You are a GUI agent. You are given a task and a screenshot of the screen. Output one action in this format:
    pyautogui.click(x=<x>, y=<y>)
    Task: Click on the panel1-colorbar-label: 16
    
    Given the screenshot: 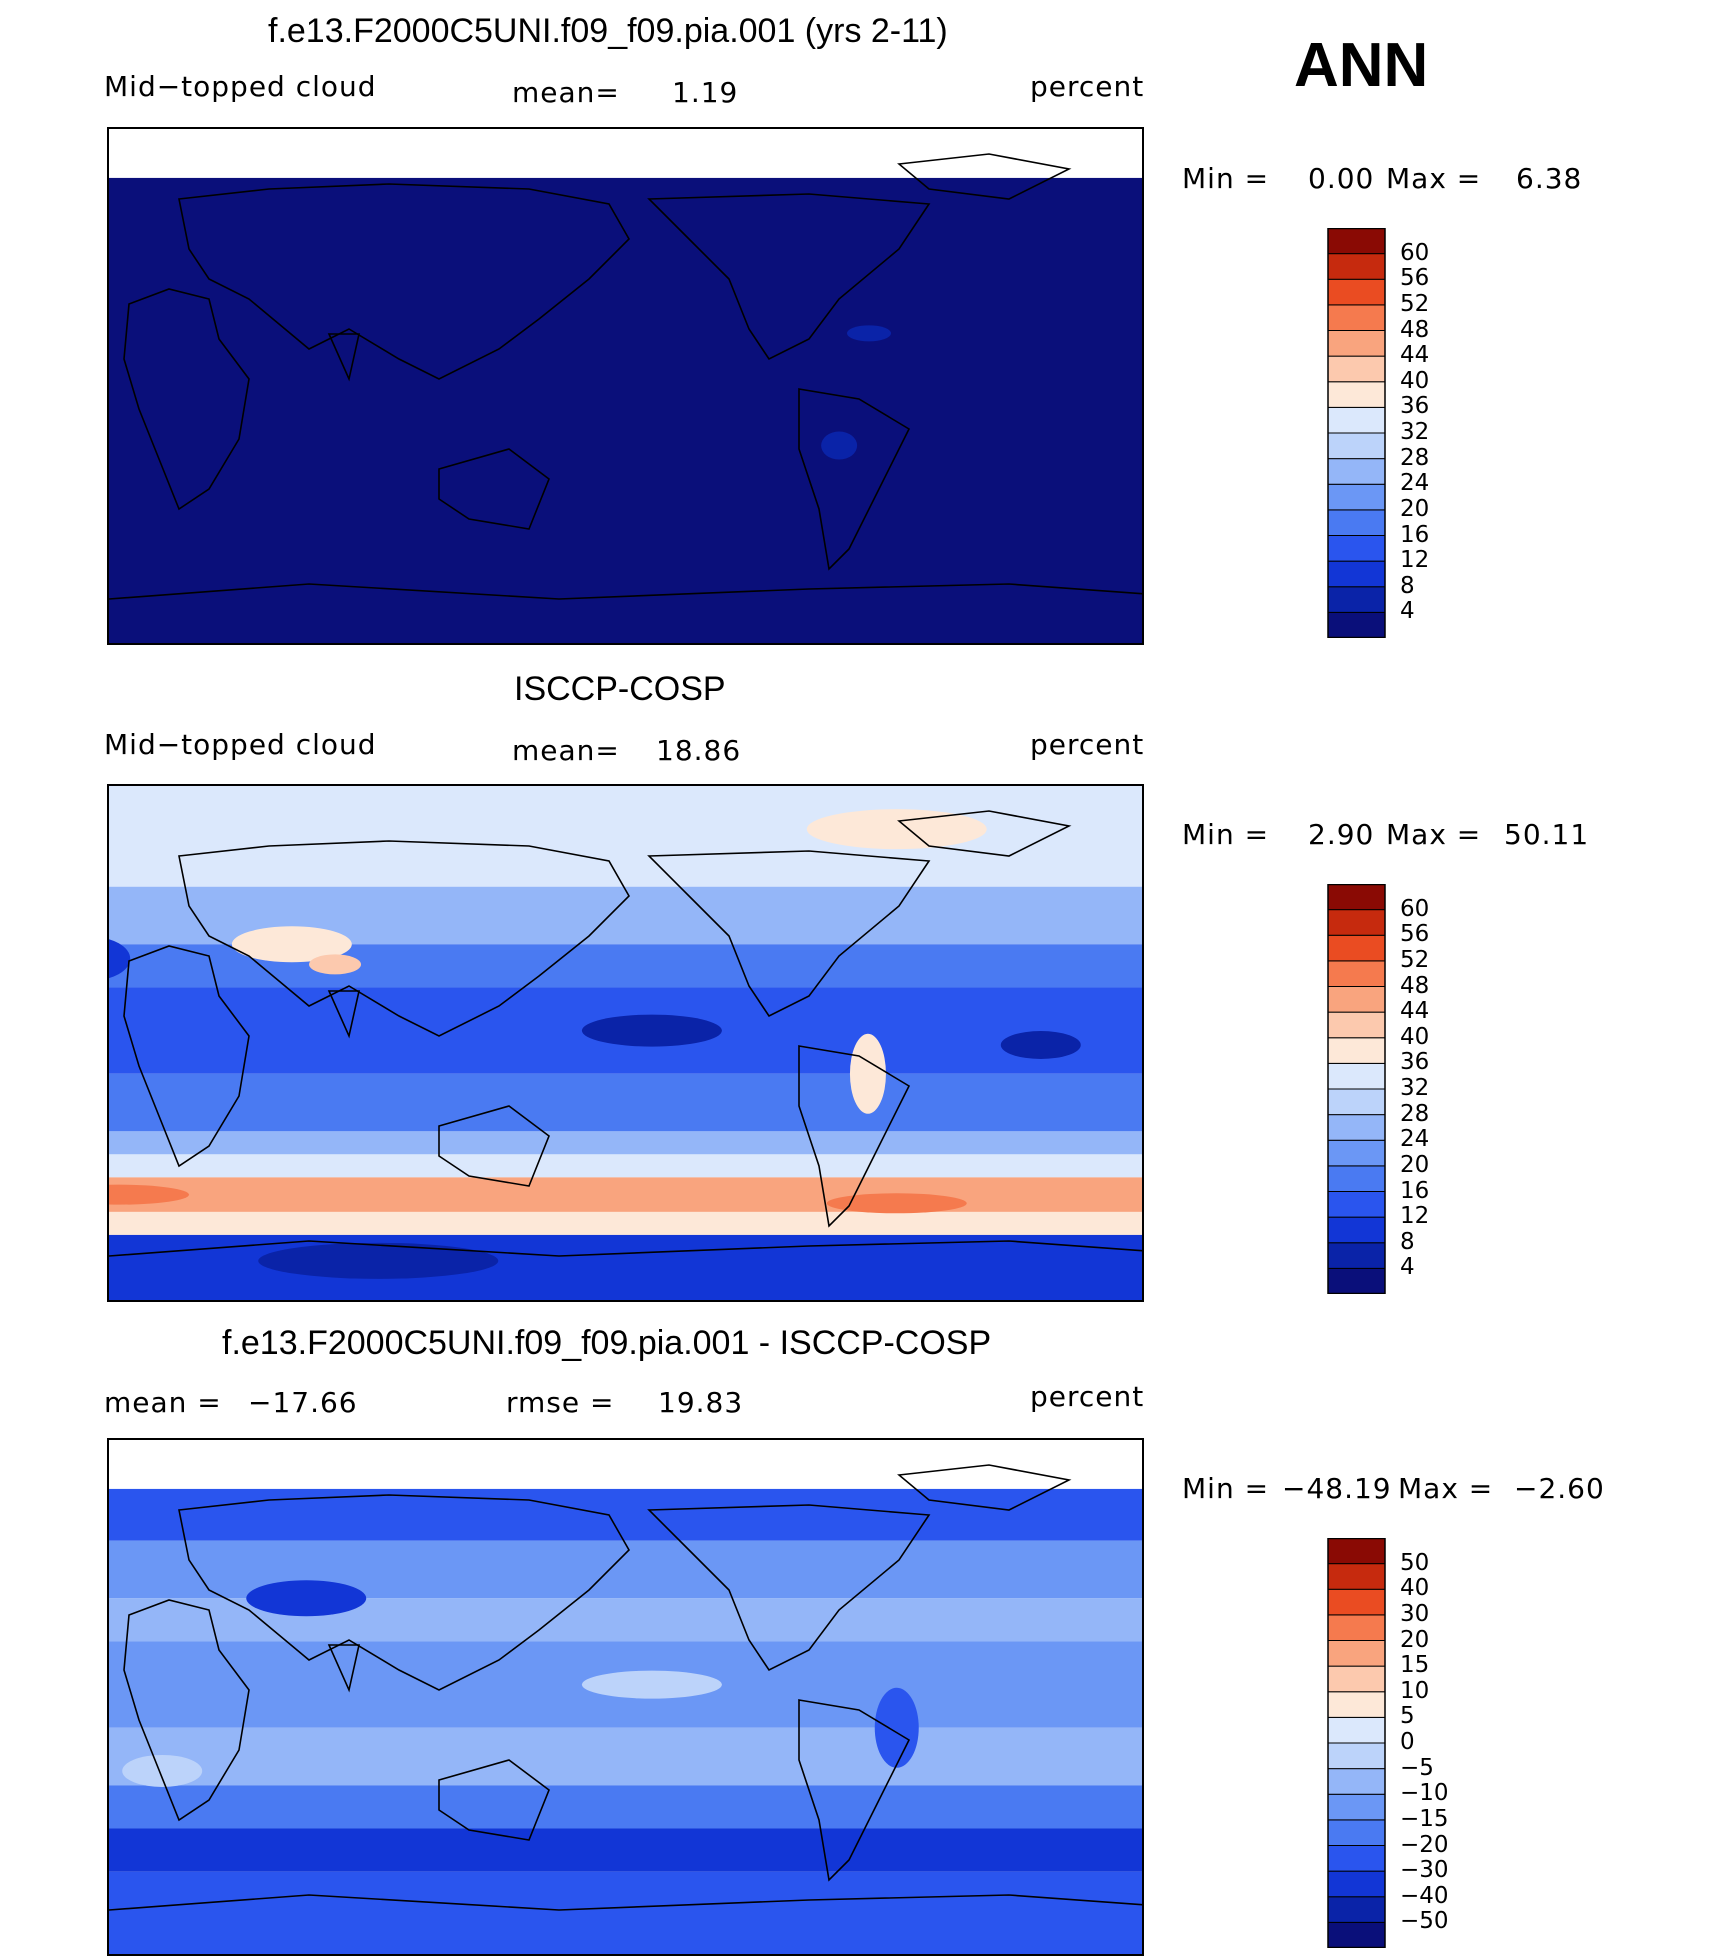 What is the action you would take?
    pyautogui.click(x=1415, y=534)
    